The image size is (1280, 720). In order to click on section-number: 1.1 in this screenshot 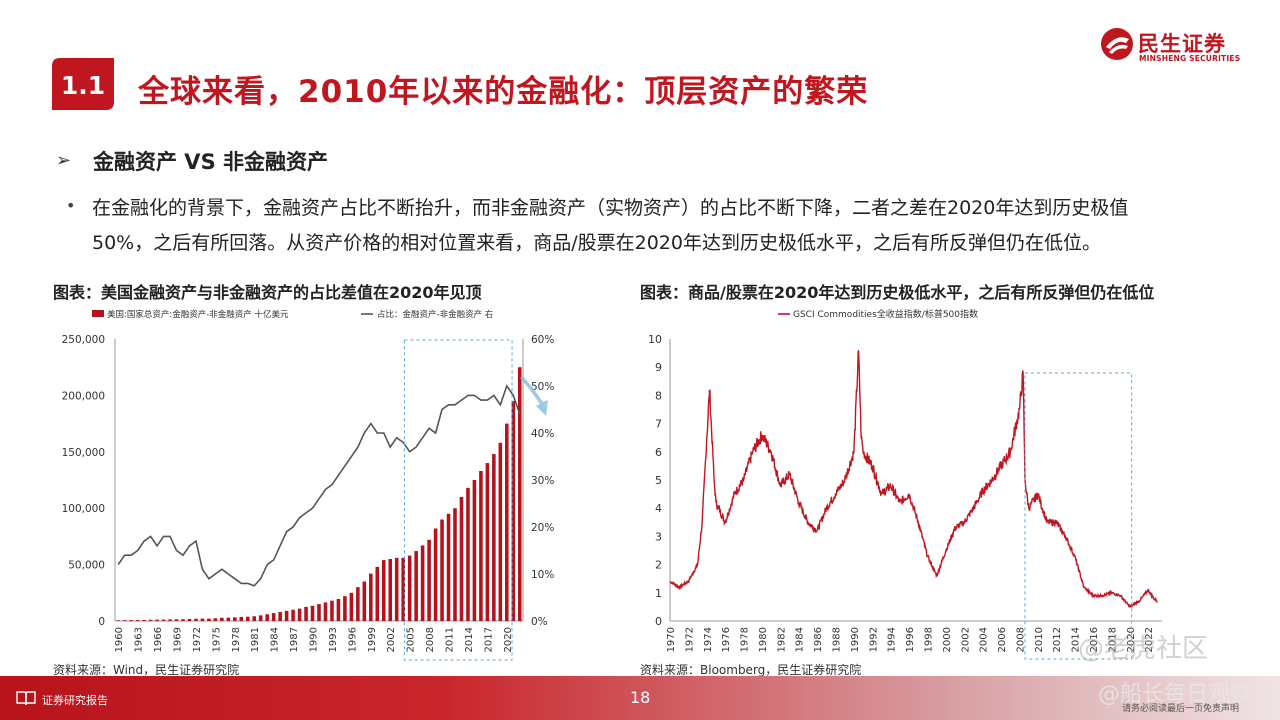, I will do `click(83, 85)`.